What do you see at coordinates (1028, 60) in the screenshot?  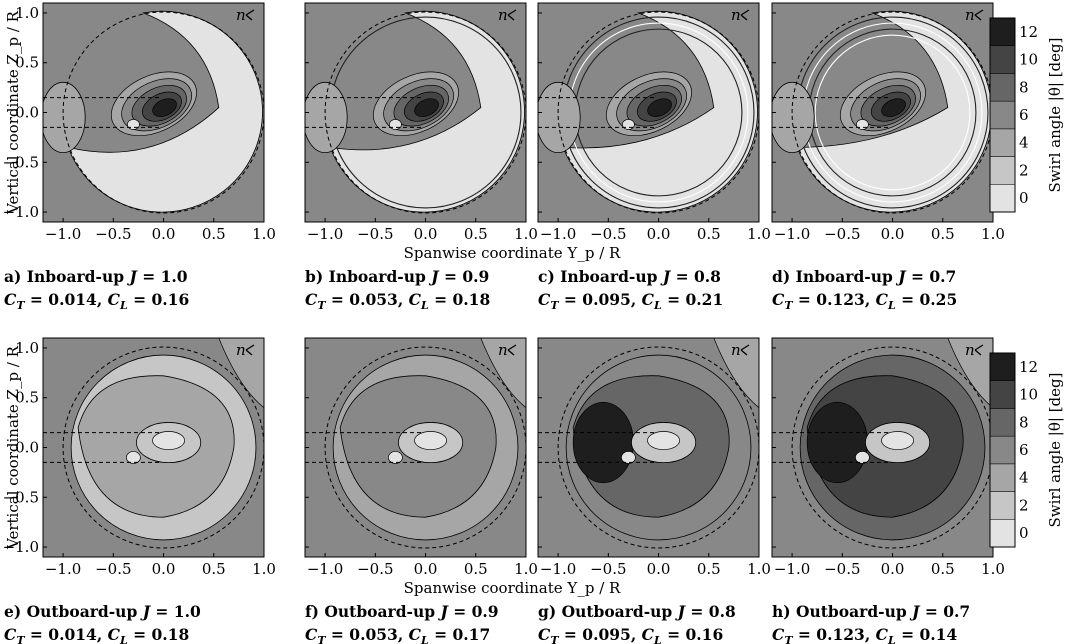 I see `colorbar-tick-label: 10` at bounding box center [1028, 60].